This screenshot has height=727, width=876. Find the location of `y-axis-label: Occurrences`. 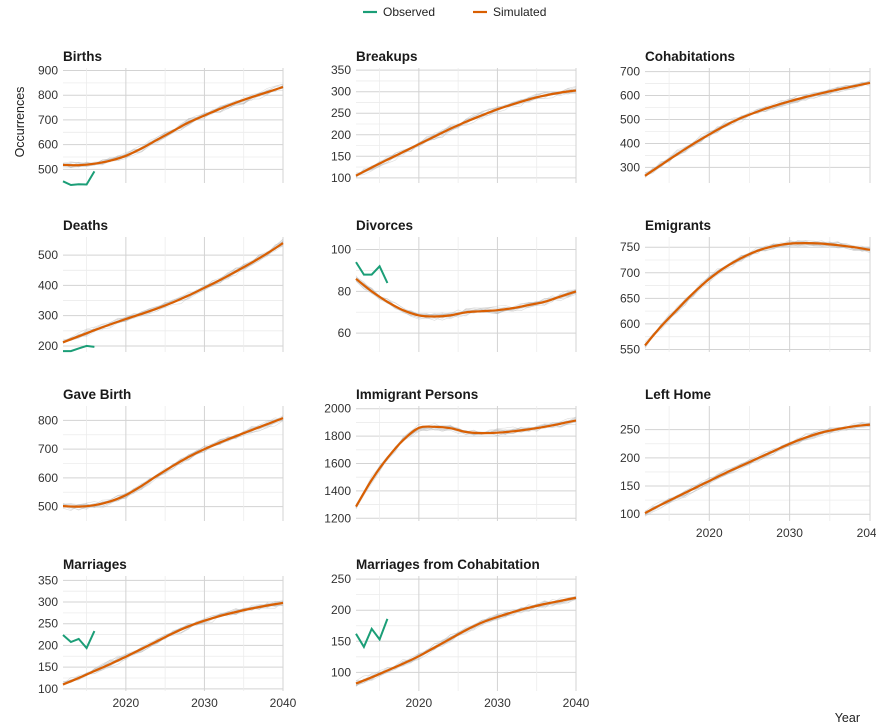

y-axis-label: Occurrences is located at coordinates (20, 122).